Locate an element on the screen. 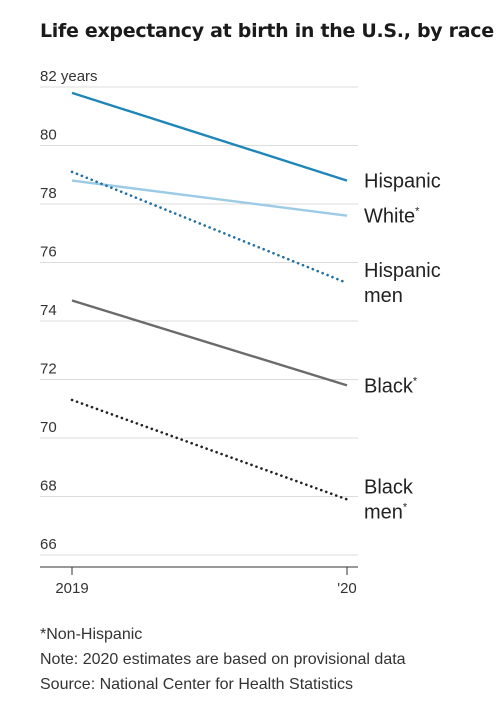 The height and width of the screenshot is (715, 500). series-line-white is located at coordinates (209, 198).